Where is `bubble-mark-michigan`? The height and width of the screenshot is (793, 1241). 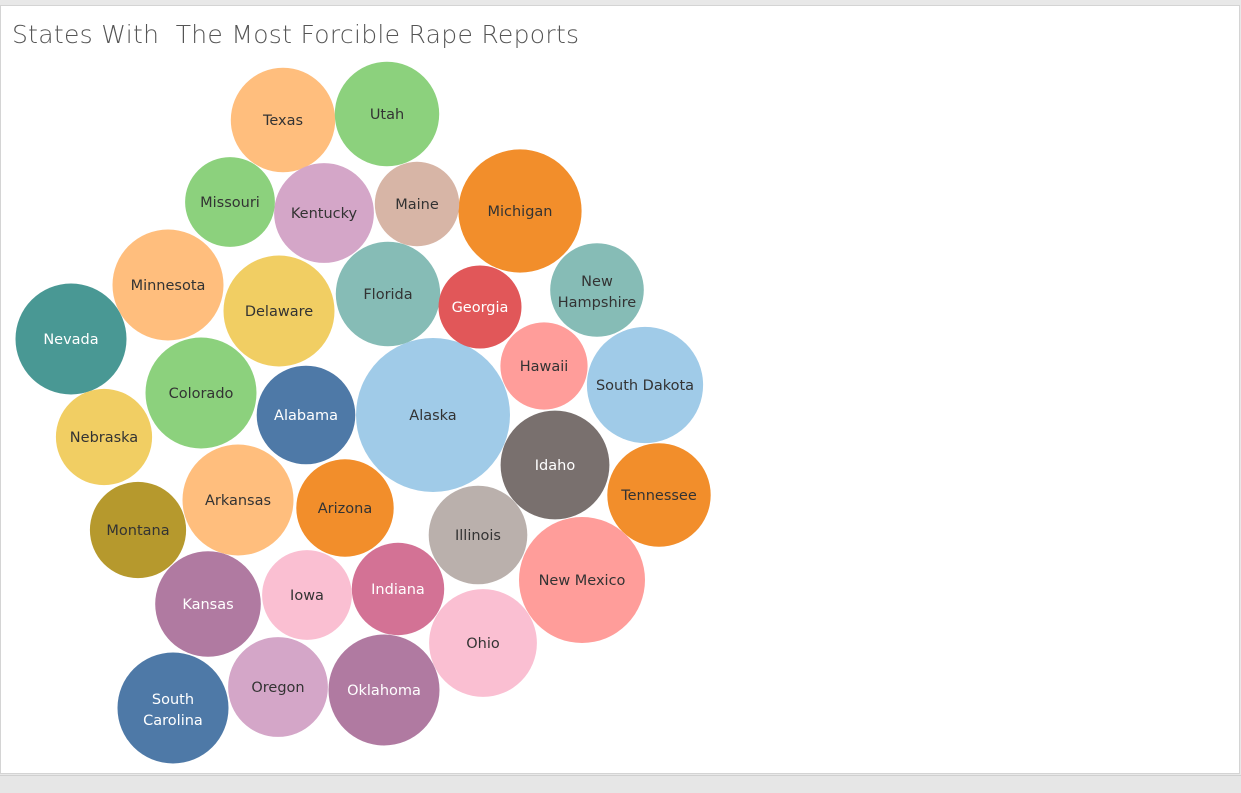 bubble-mark-michigan is located at coordinates (520, 211).